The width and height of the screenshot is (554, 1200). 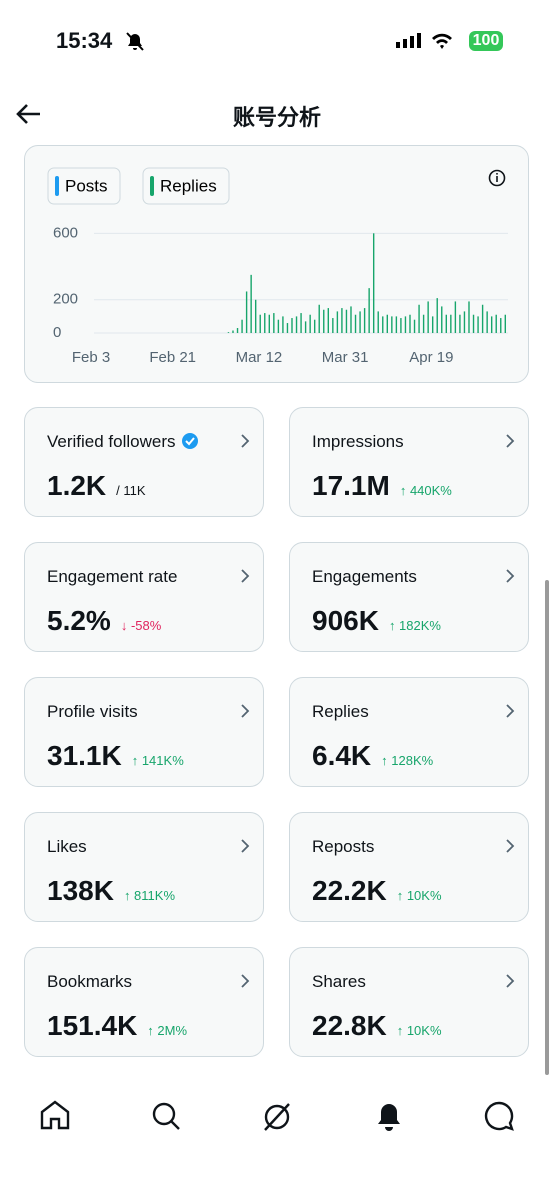 I want to click on metric-card: Profile visits 31.1K ↑ 141K%, so click(x=144, y=732).